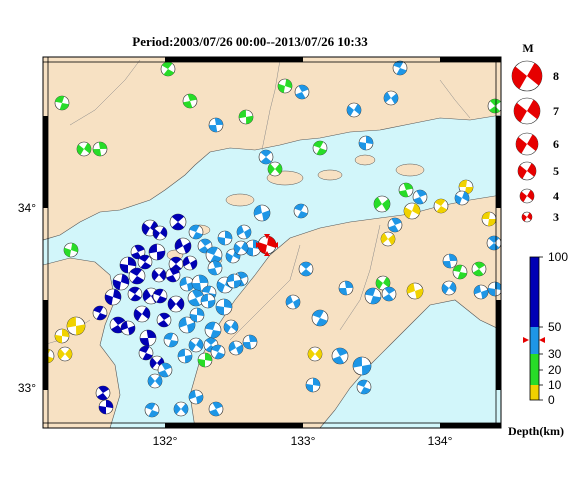  Describe the element at coordinates (534, 369) in the screenshot. I see `depth-bar-shallow` at that location.